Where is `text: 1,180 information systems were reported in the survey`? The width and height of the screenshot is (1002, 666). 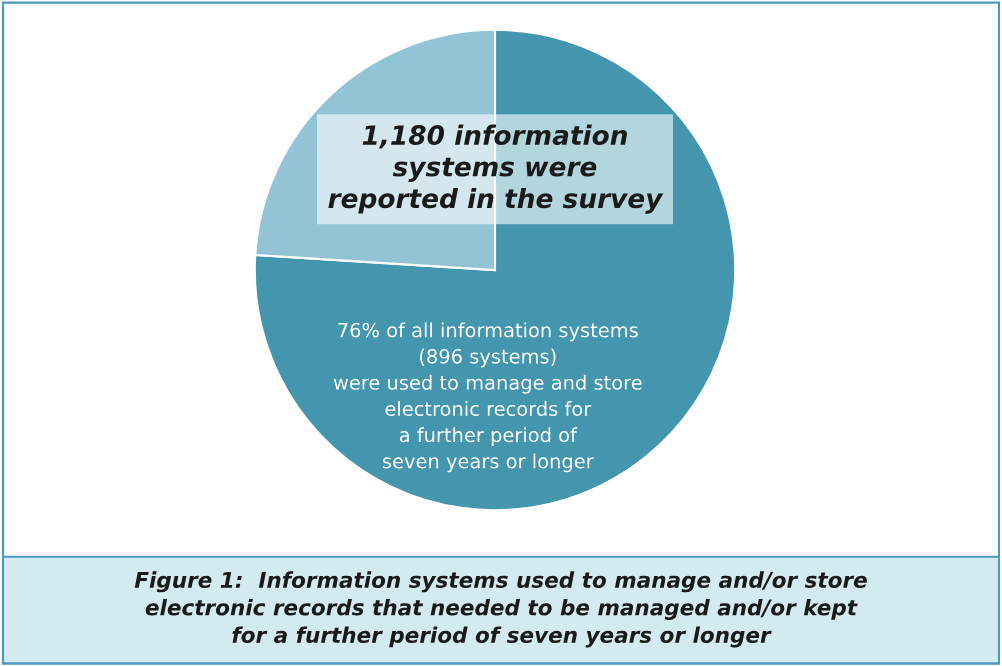 text: 1,180 information systems were reported in the survey is located at coordinates (496, 169).